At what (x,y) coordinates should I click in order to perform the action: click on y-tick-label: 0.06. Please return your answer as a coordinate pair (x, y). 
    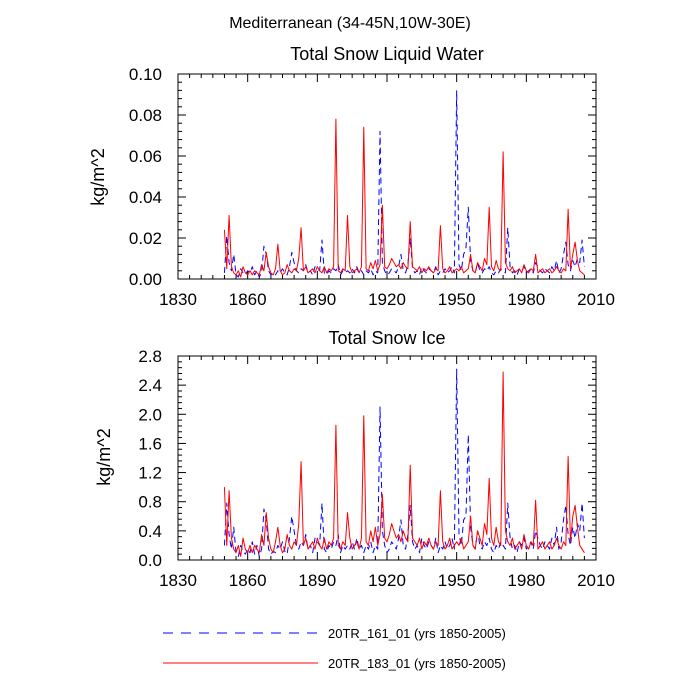
    Looking at the image, I should click on (145, 156).